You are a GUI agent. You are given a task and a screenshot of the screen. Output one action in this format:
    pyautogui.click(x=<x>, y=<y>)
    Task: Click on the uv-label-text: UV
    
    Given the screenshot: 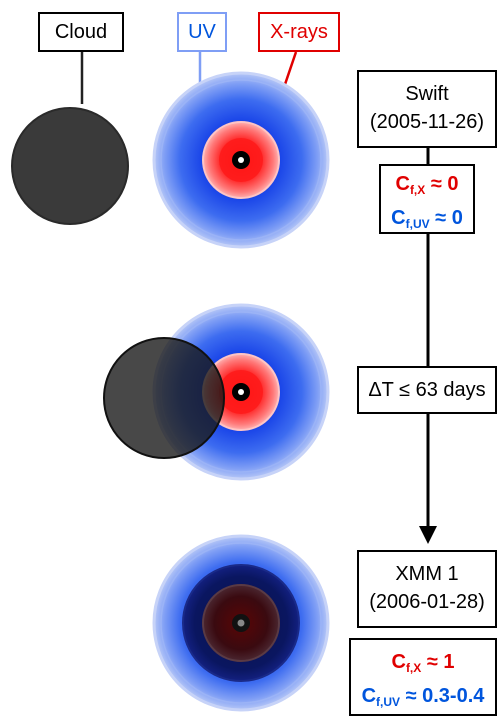 What is the action you would take?
    pyautogui.click(x=202, y=32)
    